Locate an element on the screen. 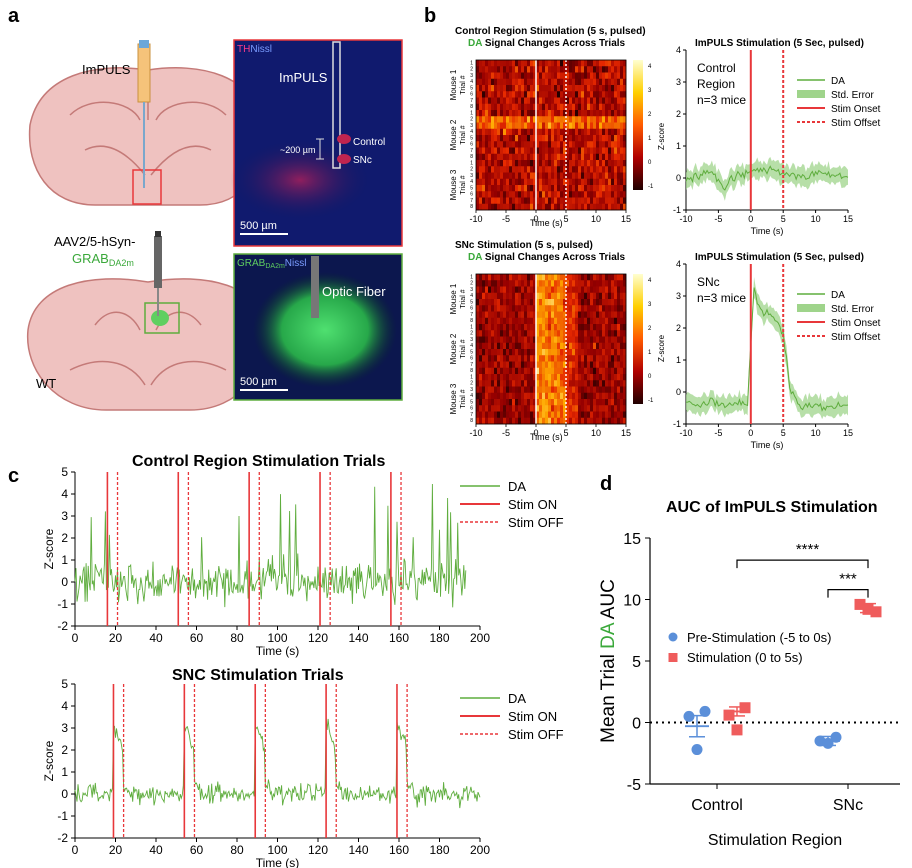  legend-stim-label: Stimulation (0 to 5s) is located at coordinates (745, 657).